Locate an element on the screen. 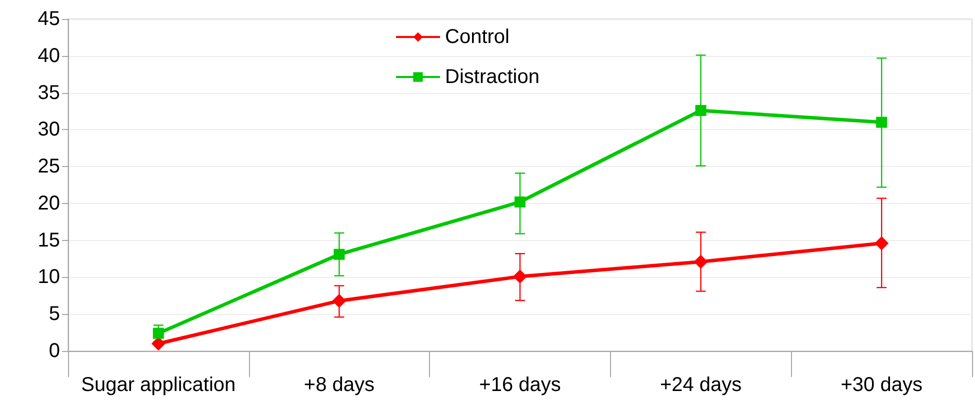 The height and width of the screenshot is (400, 975). y-tick-label: 30 is located at coordinates (49, 129).